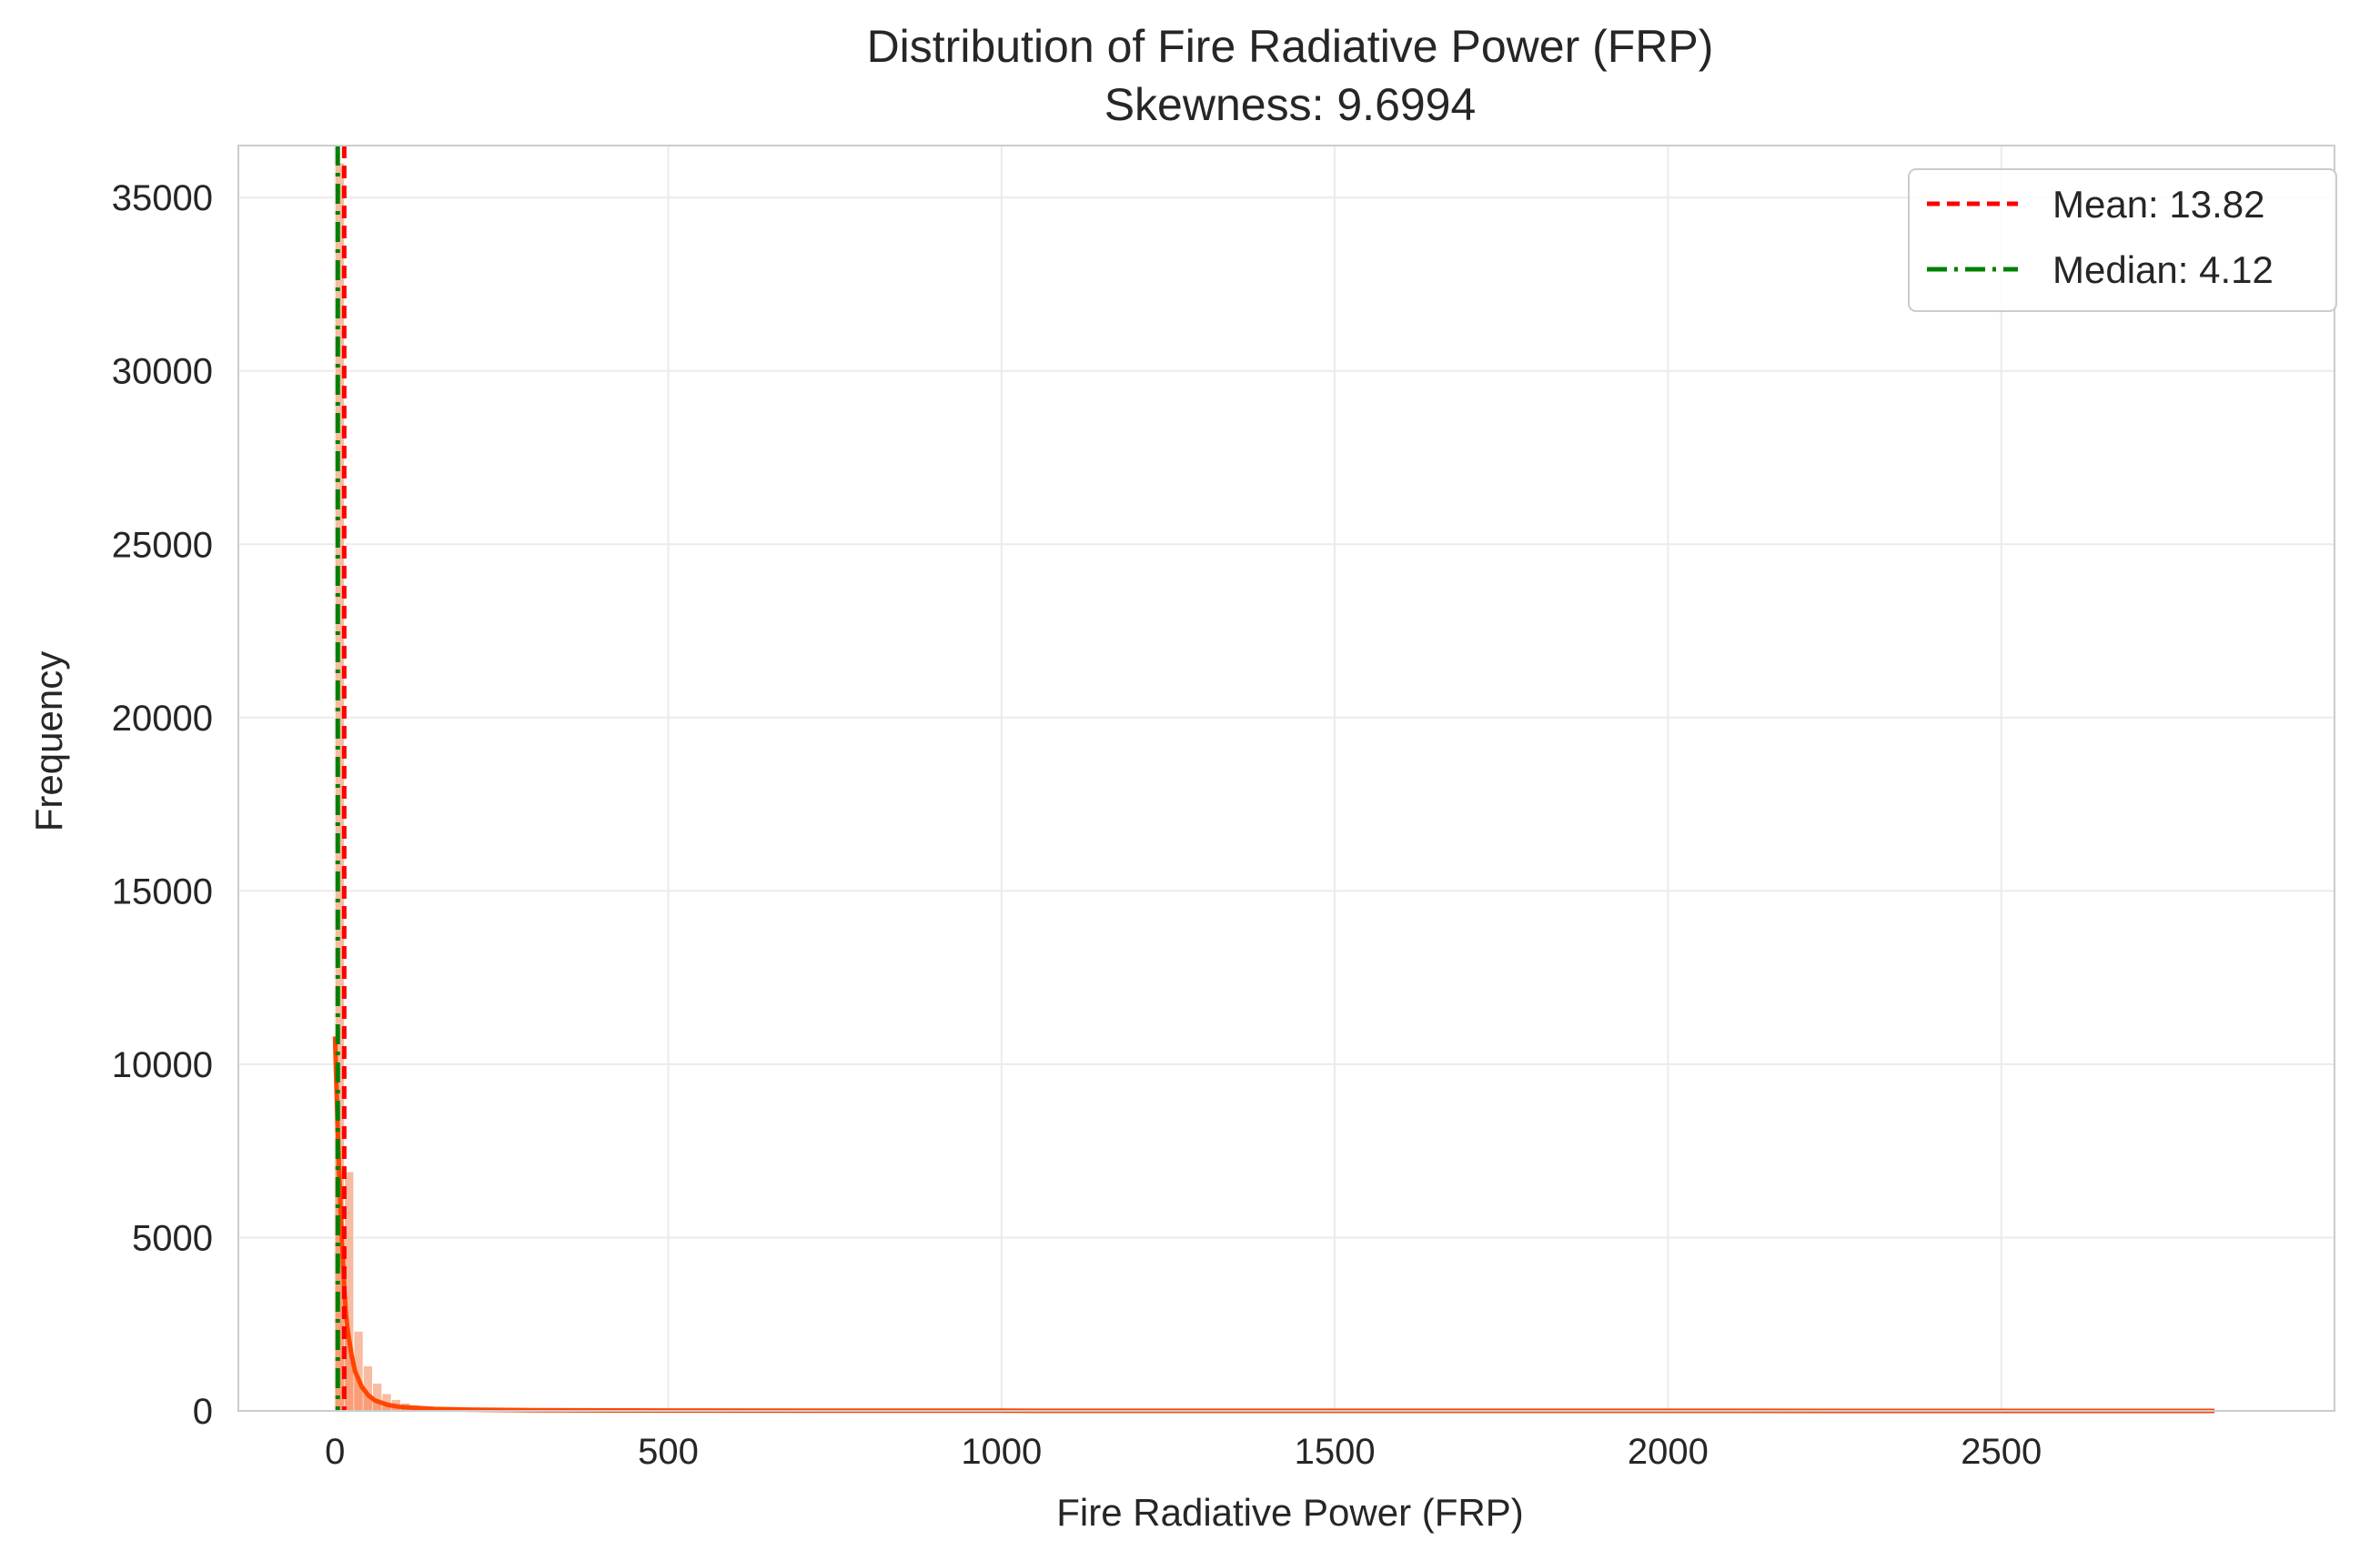 This screenshot has height=1561, width=2380. What do you see at coordinates (172, 1238) in the screenshot?
I see `y-tick-label: 5000` at bounding box center [172, 1238].